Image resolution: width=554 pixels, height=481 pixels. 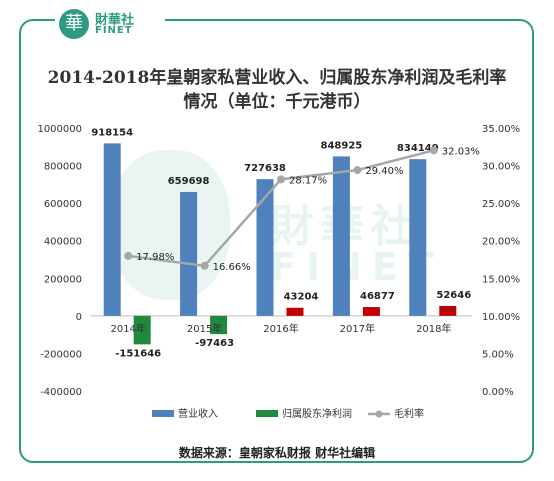 What do you see at coordinates (498, 392) in the screenshot?
I see `y-right-tick-label: 0.00%` at bounding box center [498, 392].